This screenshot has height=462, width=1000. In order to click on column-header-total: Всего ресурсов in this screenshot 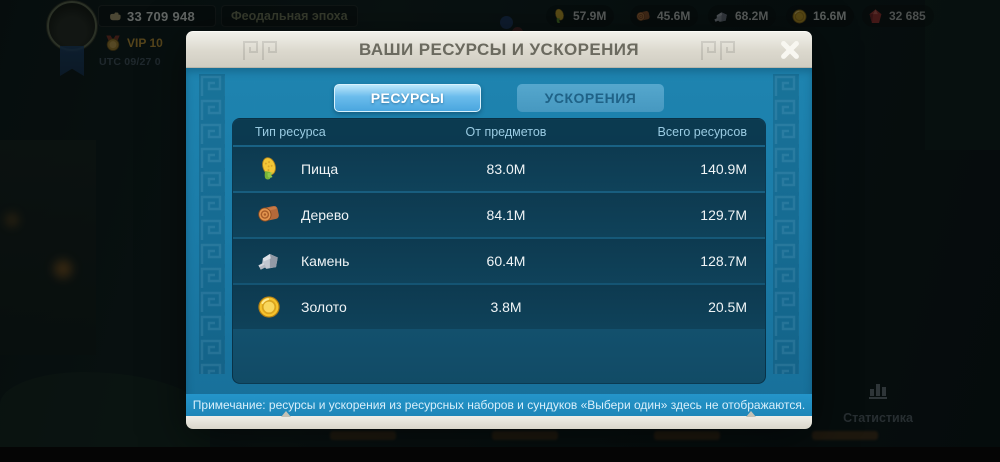, I will do `click(702, 132)`.